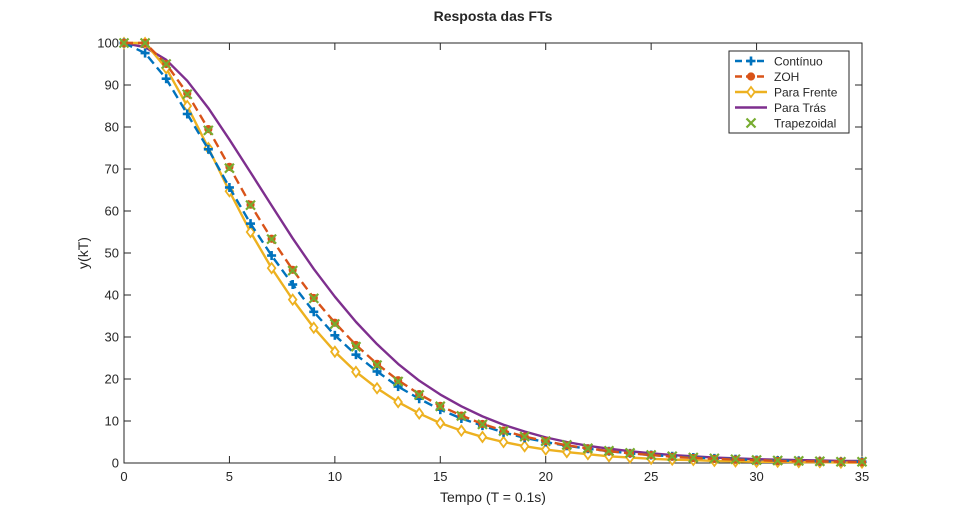 This screenshot has width=954, height=526. I want to click on x-tick-label: 5, so click(229, 476).